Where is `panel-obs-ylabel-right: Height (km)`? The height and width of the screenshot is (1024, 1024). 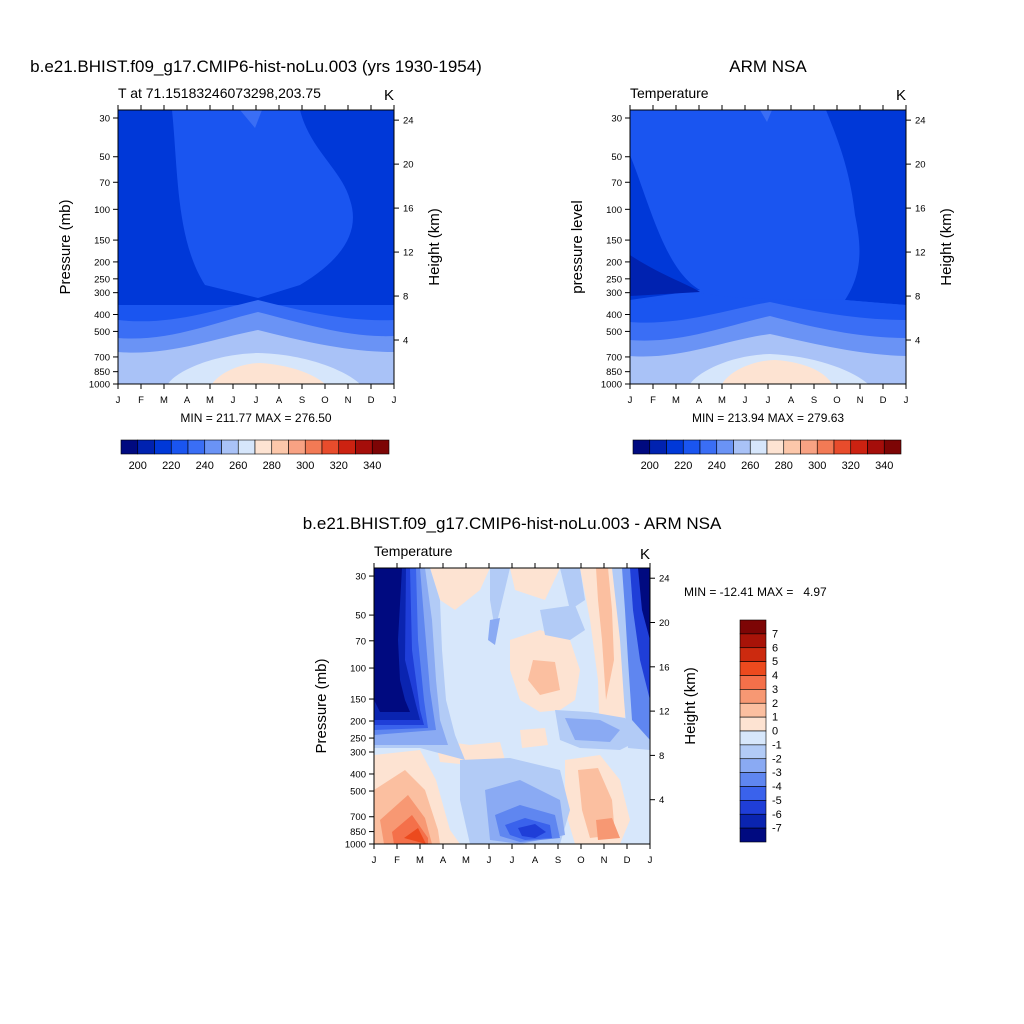 panel-obs-ylabel-right: Height (km) is located at coordinates (946, 247).